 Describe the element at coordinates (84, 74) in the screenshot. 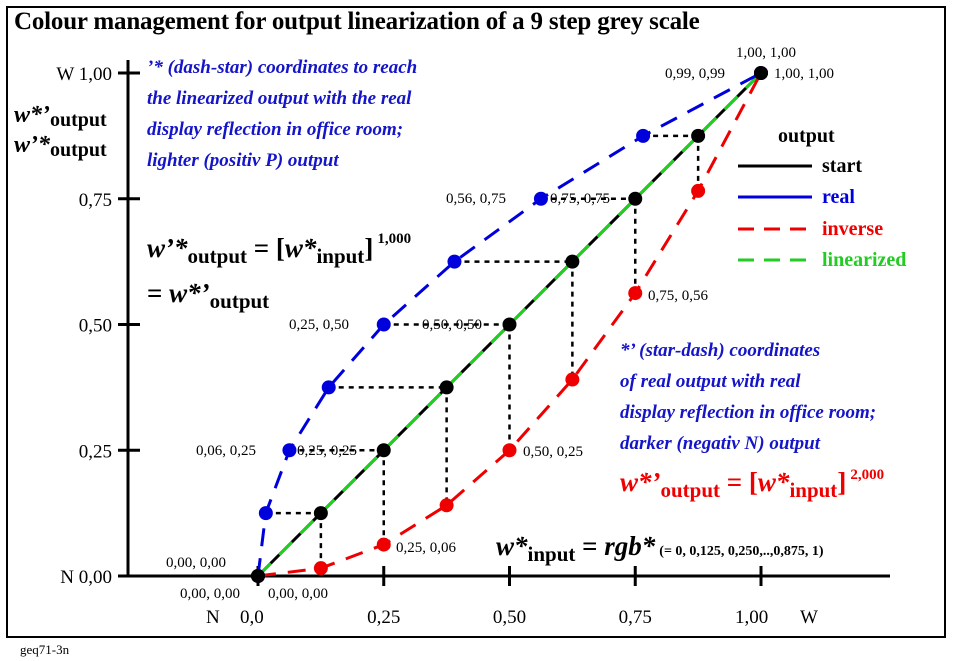

I see `y-tick-label: W 1,00` at that location.